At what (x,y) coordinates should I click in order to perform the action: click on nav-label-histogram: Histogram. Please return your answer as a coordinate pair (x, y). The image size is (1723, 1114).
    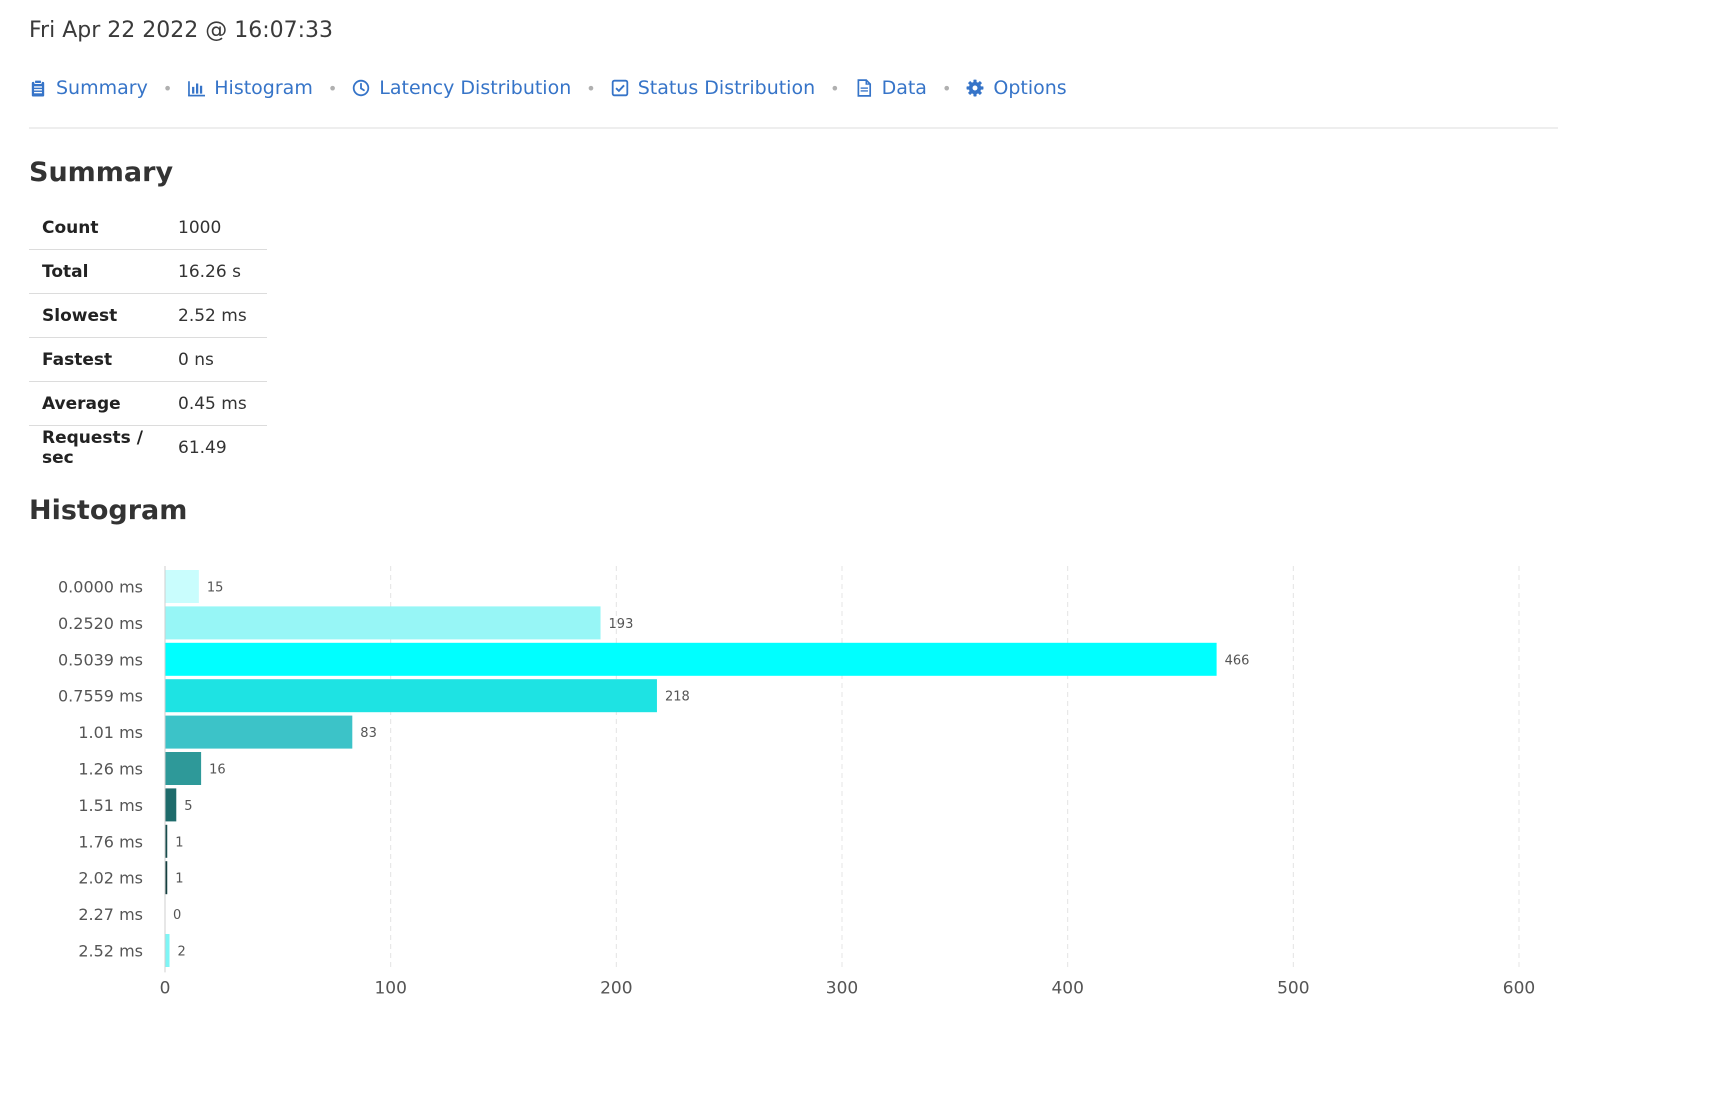
    Looking at the image, I should click on (263, 88).